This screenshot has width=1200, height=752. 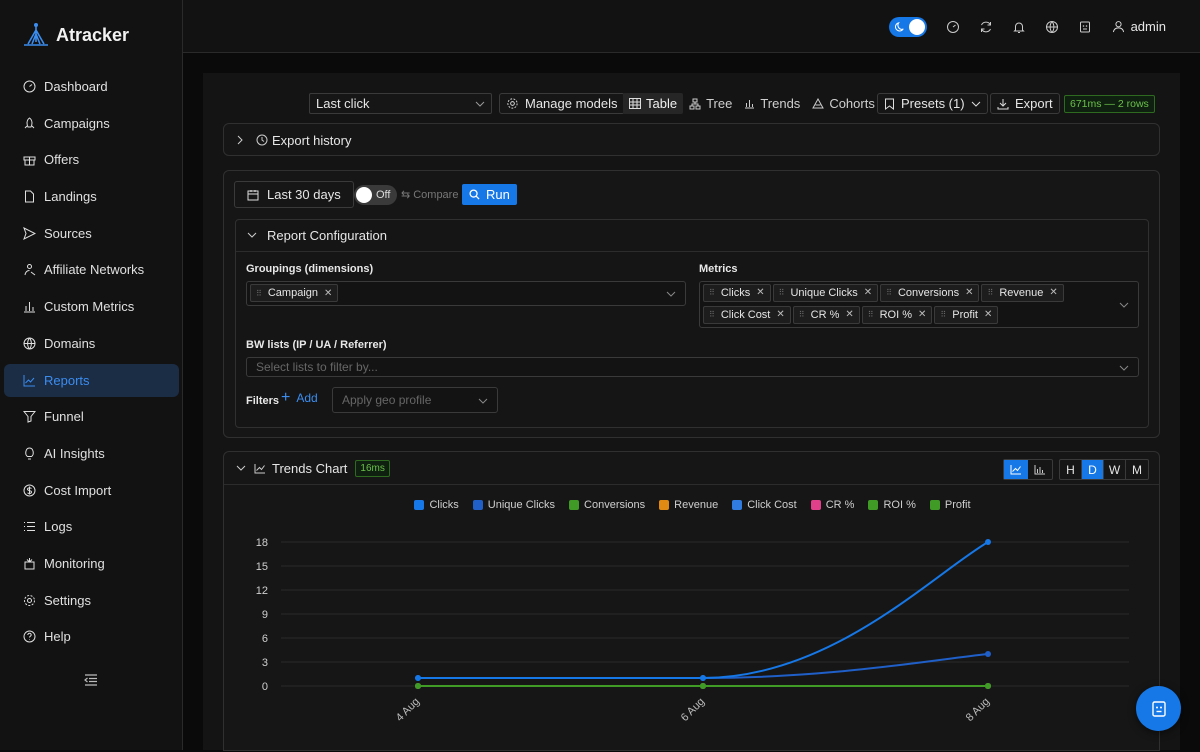 What do you see at coordinates (265, 687) in the screenshot?
I see `y-tick-label: 0` at bounding box center [265, 687].